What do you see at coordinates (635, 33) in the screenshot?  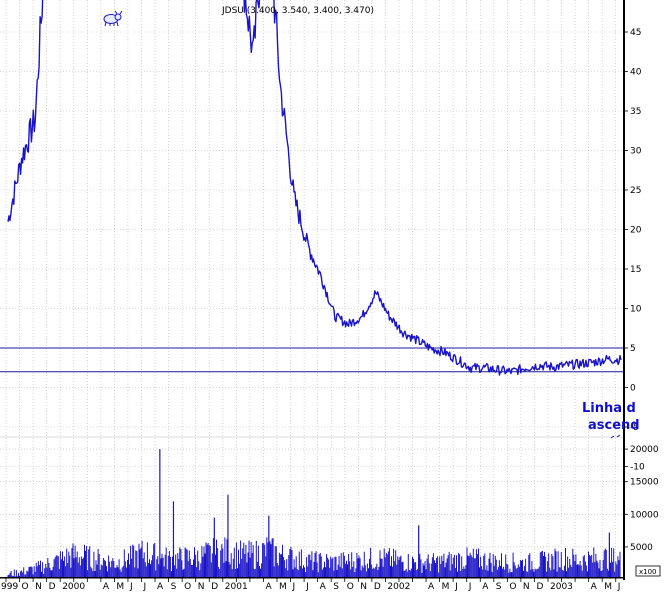 I see `price-tick-label-11: 45` at bounding box center [635, 33].